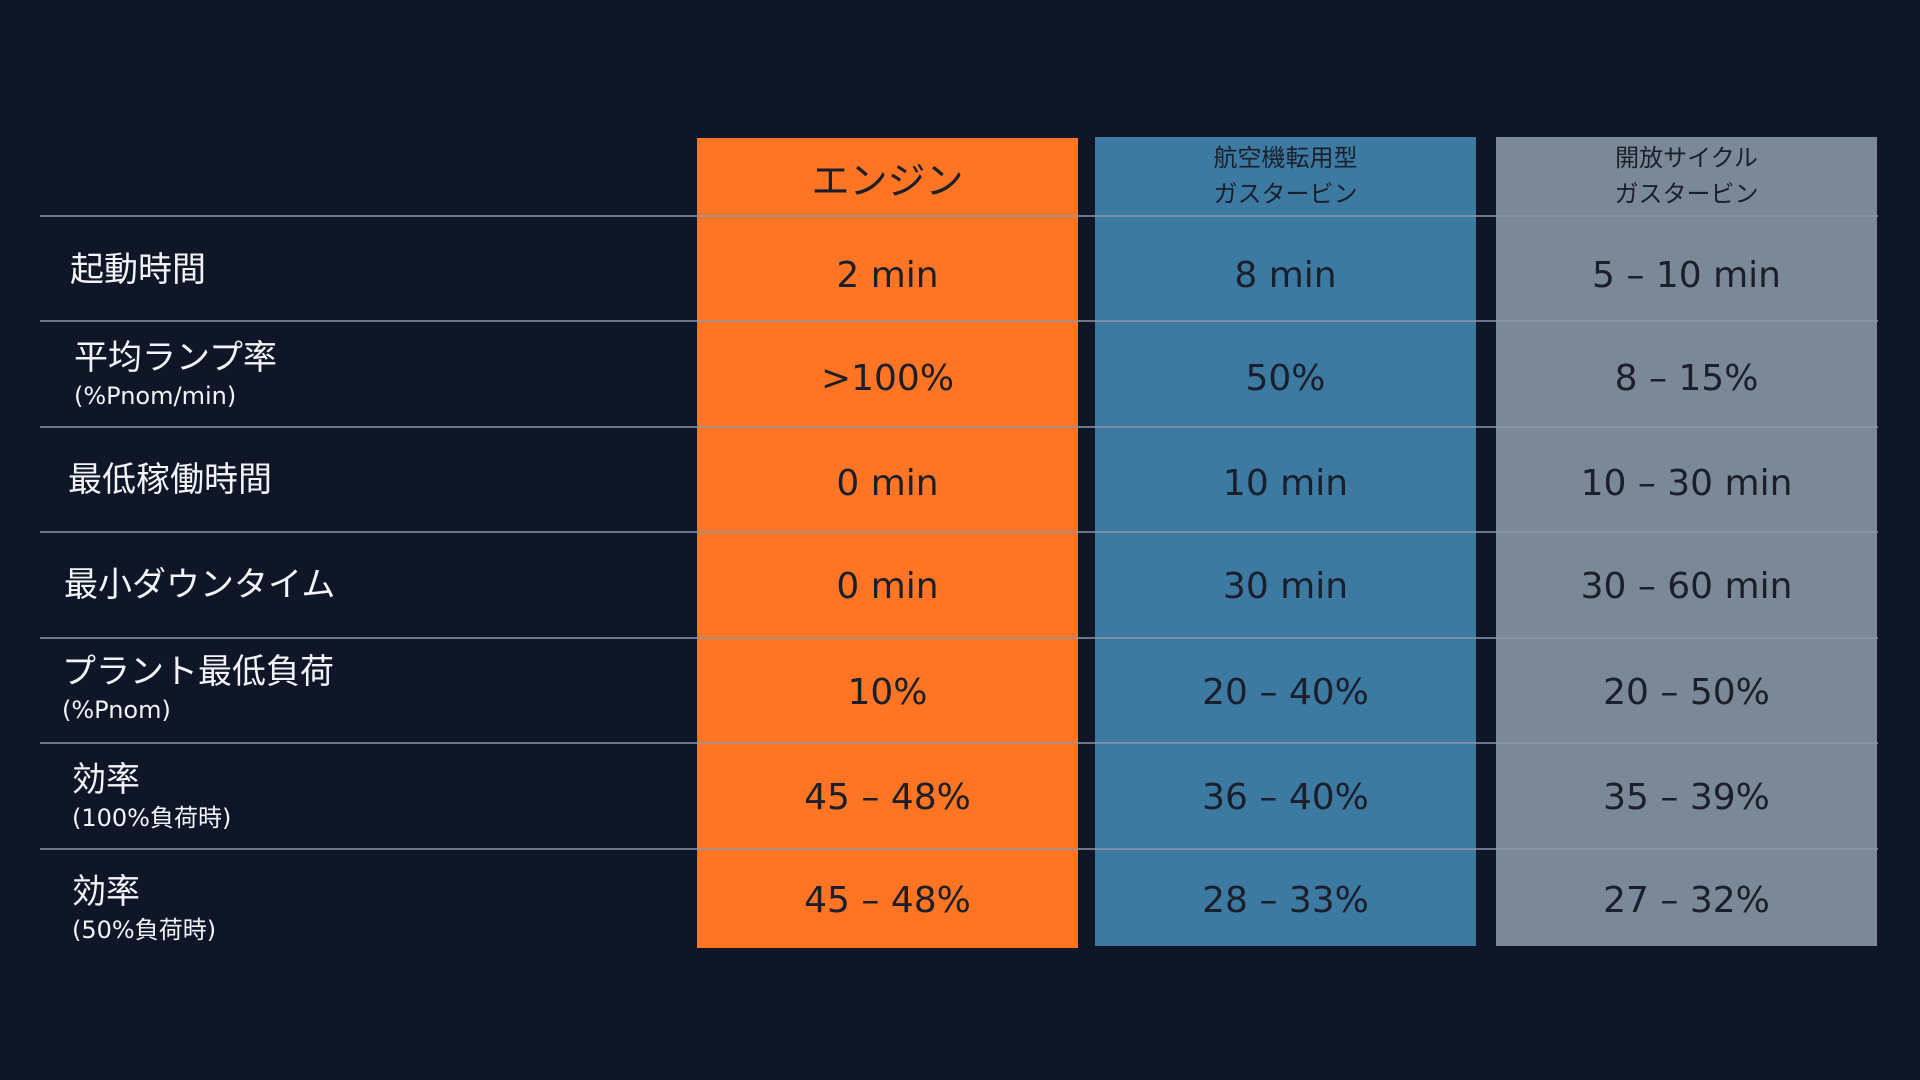 This screenshot has width=1920, height=1080. What do you see at coordinates (959, 216) in the screenshot?
I see `header-divider` at bounding box center [959, 216].